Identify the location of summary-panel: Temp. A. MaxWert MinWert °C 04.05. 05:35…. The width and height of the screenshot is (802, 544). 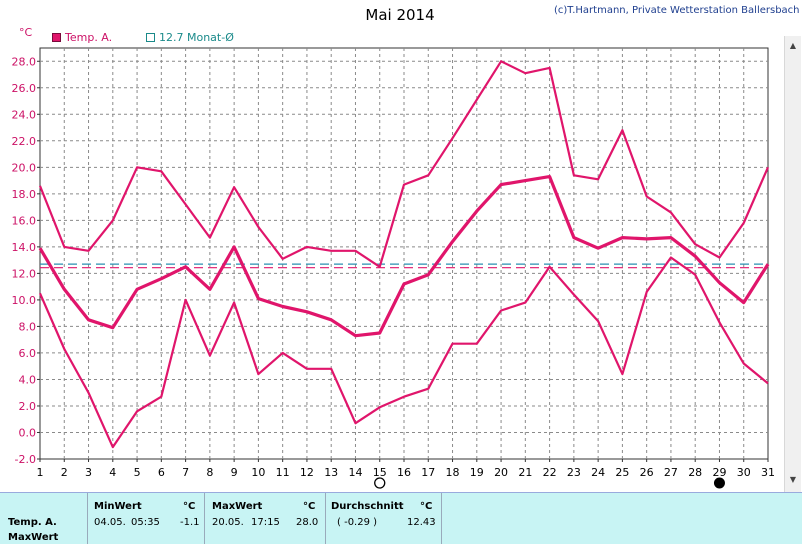
(401, 518).